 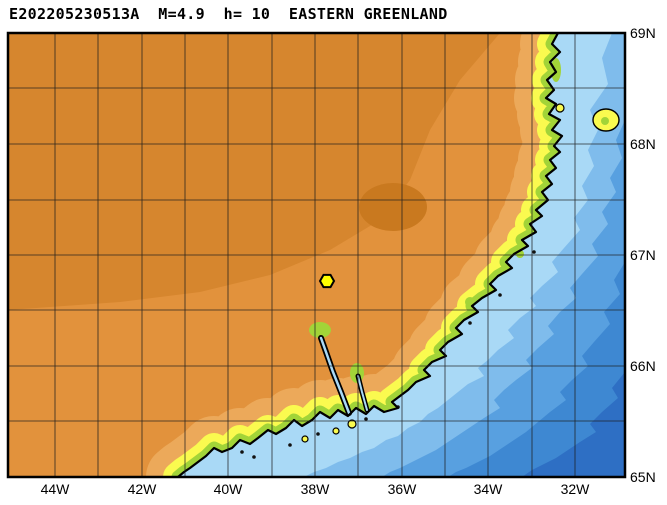 What do you see at coordinates (643, 477) in the screenshot?
I see `lat-label-65n: 65N` at bounding box center [643, 477].